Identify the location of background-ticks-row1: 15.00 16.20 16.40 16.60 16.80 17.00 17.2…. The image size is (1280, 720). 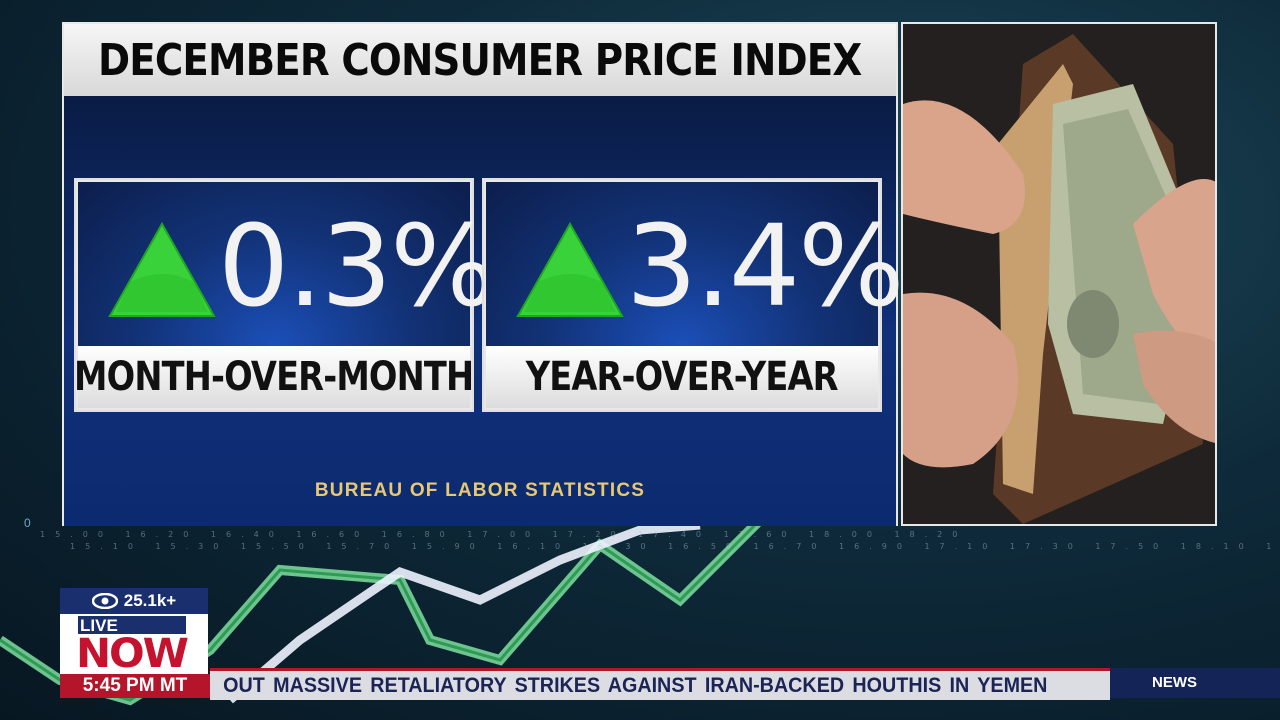
(504, 534).